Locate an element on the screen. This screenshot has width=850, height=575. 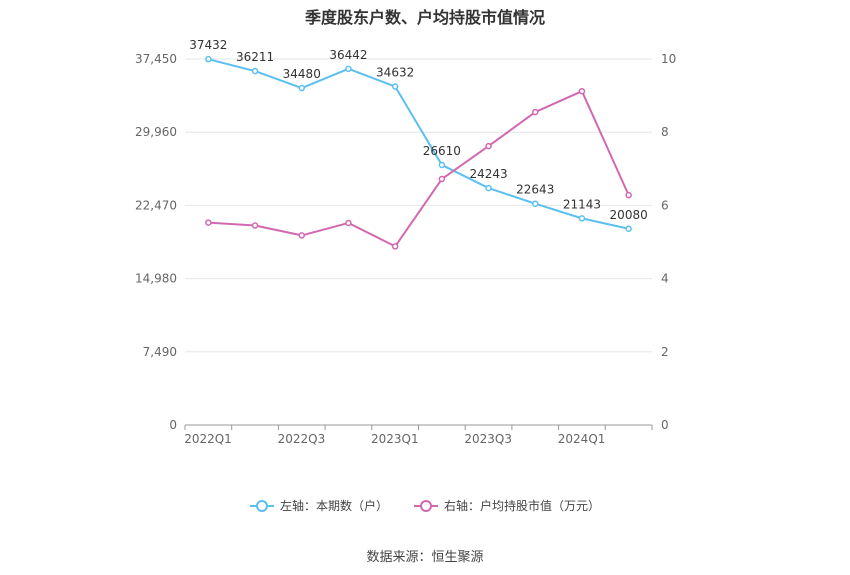
right-axis-tick-label: 8 is located at coordinates (665, 132).